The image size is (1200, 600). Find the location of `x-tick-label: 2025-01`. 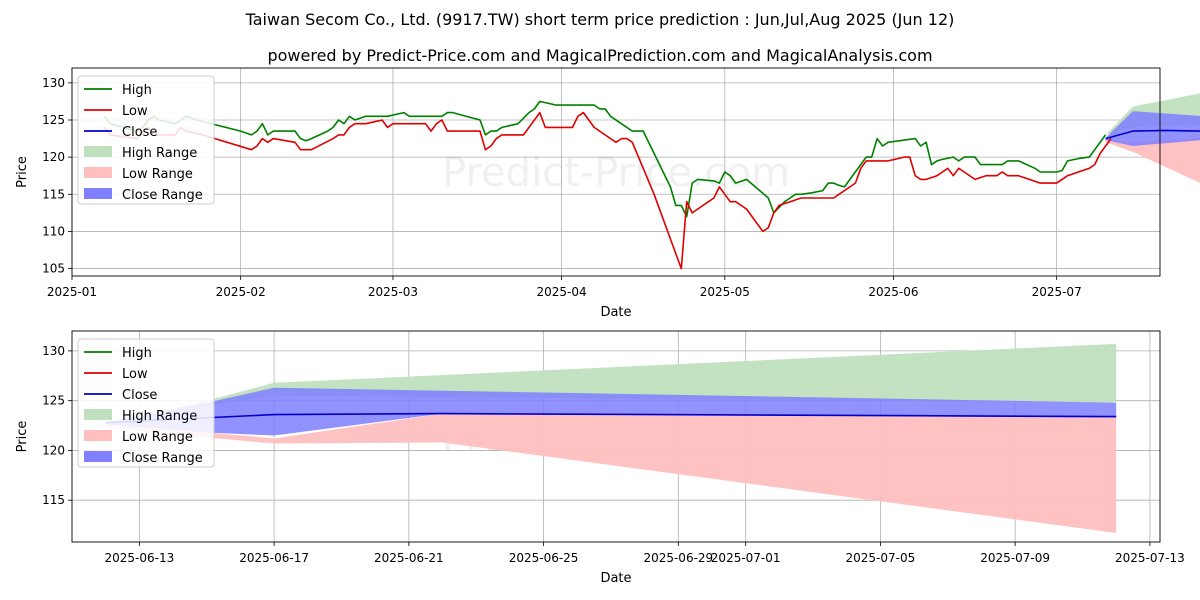

x-tick-label: 2025-01 is located at coordinates (72, 292).